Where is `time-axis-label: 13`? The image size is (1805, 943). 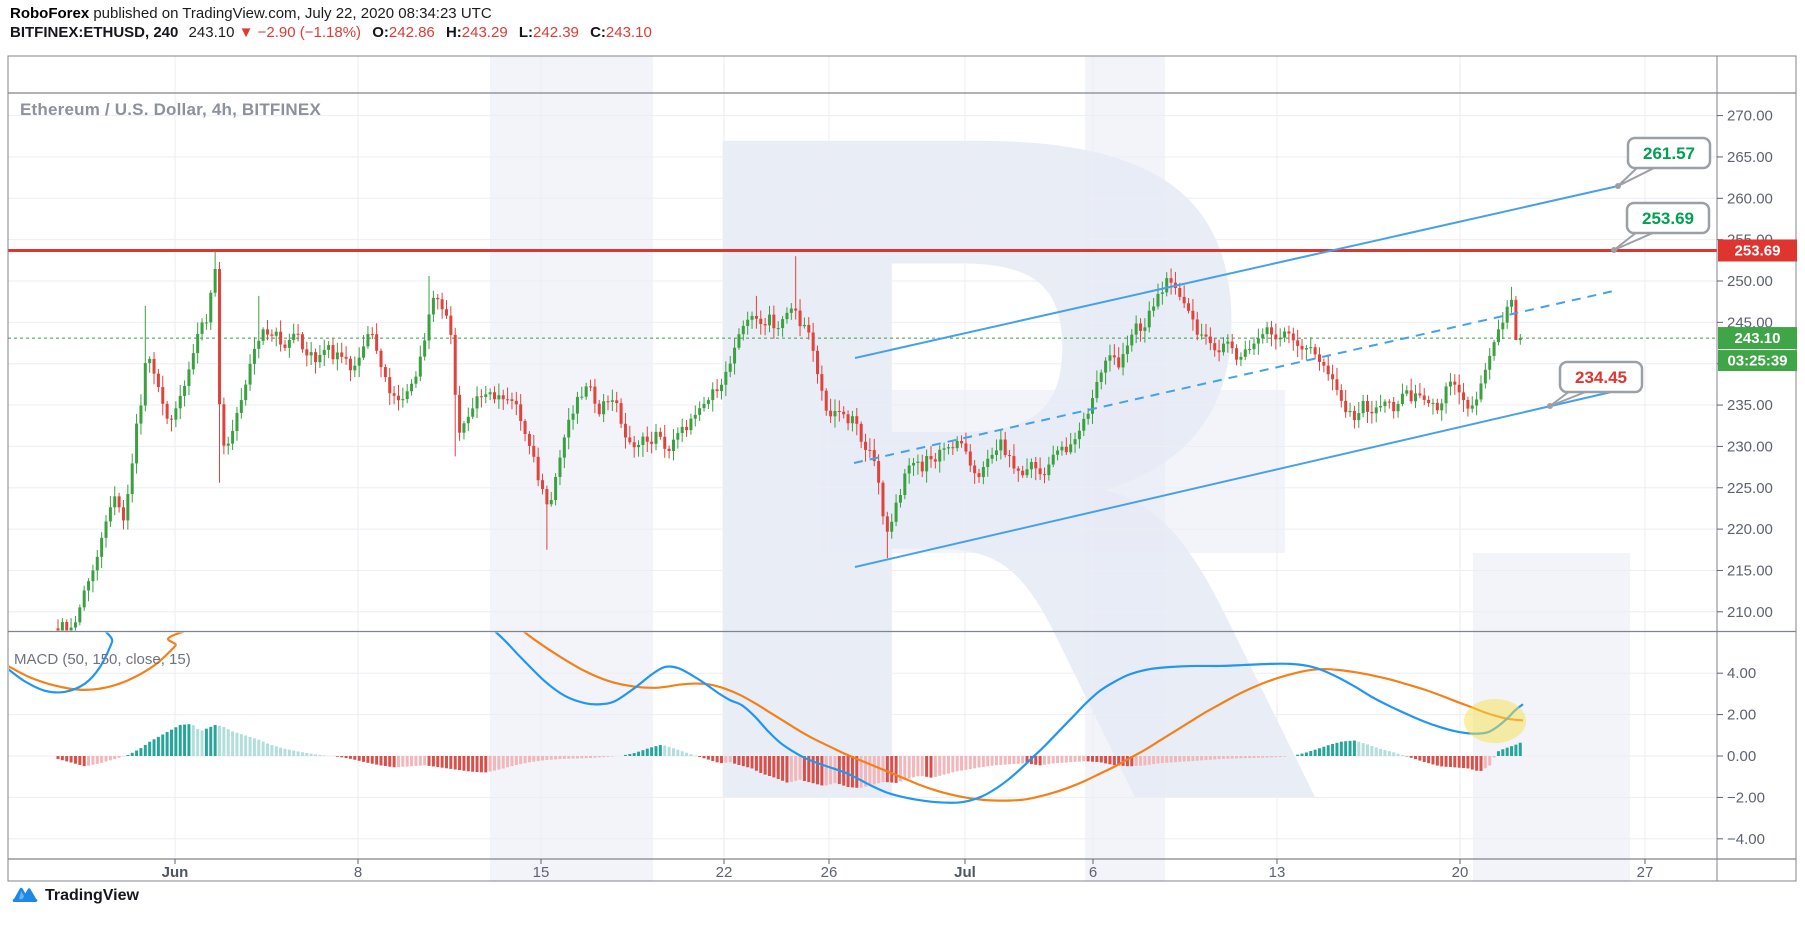 time-axis-label: 13 is located at coordinates (1277, 872).